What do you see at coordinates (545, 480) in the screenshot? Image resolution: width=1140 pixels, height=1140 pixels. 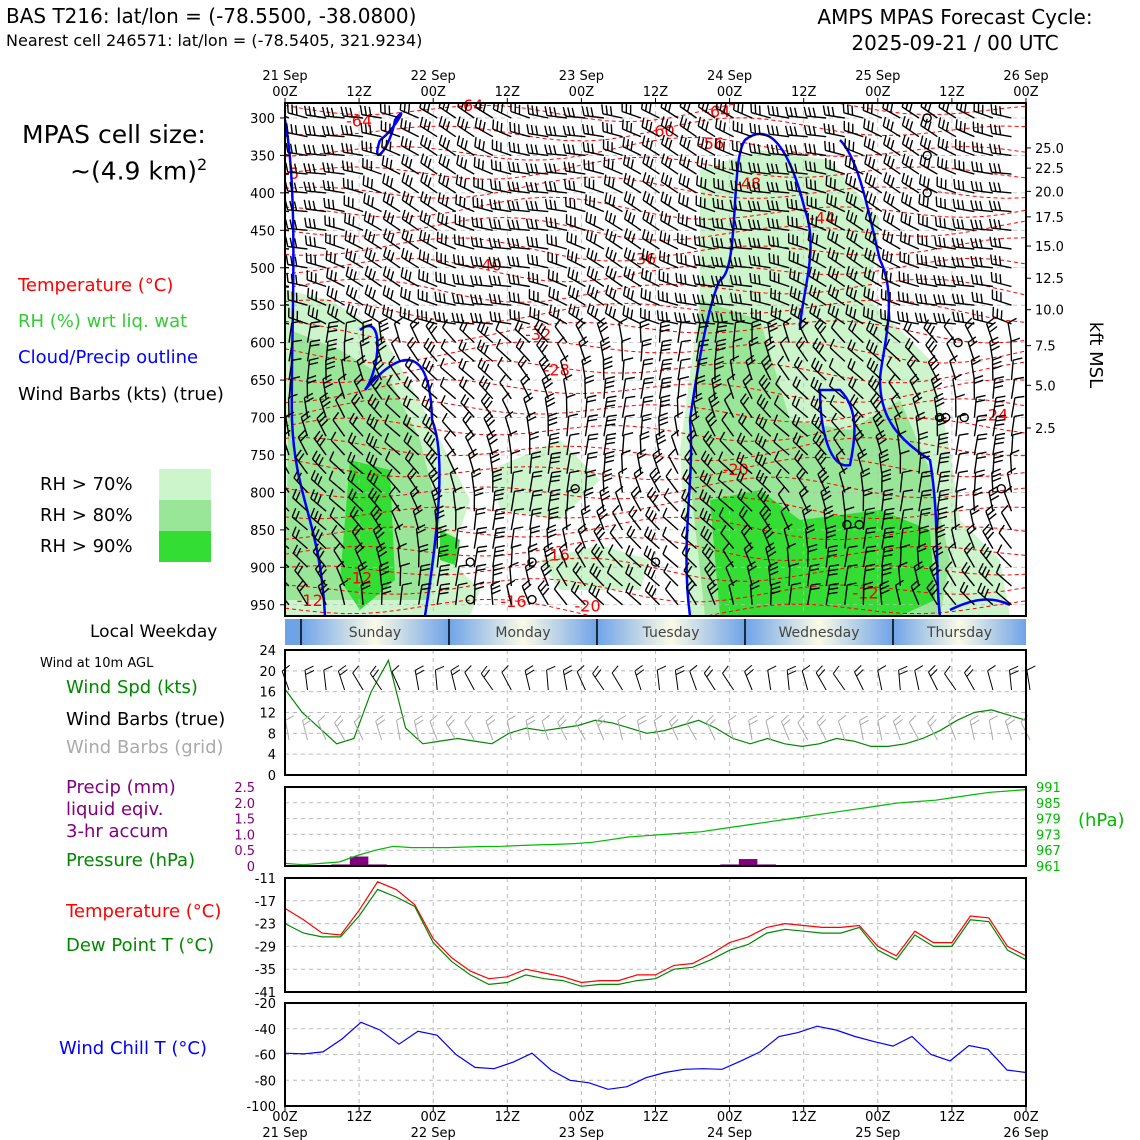 I see `rh-region-rh70` at bounding box center [545, 480].